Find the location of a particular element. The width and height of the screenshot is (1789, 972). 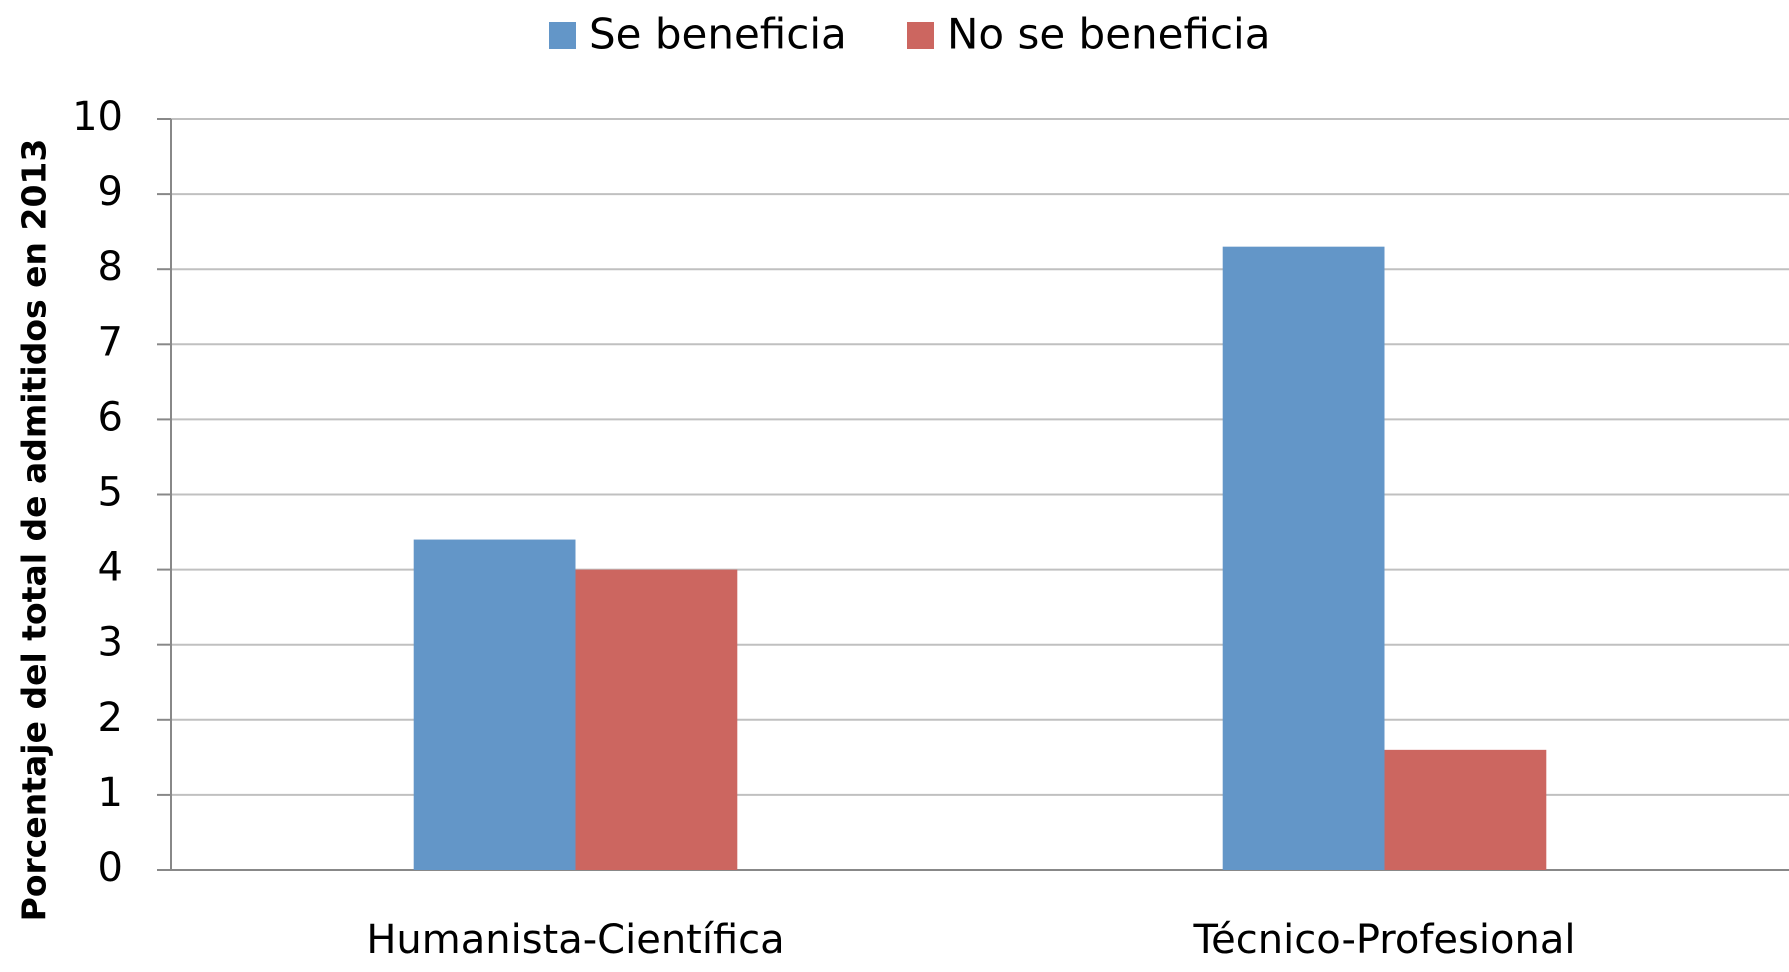

y-tick-label: 4 is located at coordinates (110, 568).